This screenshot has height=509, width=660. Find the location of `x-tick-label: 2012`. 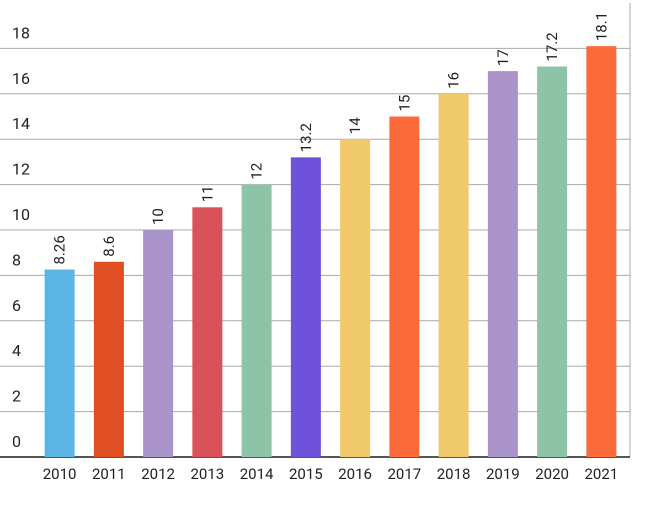

x-tick-label: 2012 is located at coordinates (158, 474).